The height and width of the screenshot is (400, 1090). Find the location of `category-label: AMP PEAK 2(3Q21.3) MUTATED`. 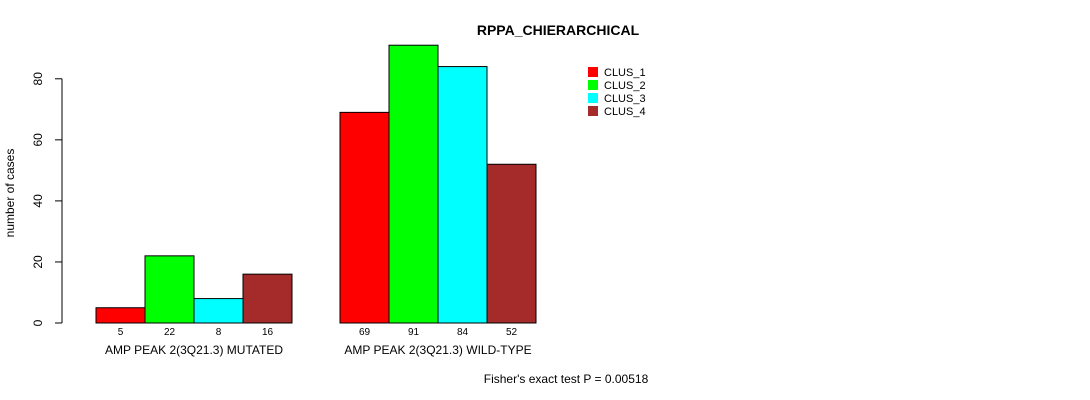

category-label: AMP PEAK 2(3Q21.3) MUTATED is located at coordinates (194, 350).